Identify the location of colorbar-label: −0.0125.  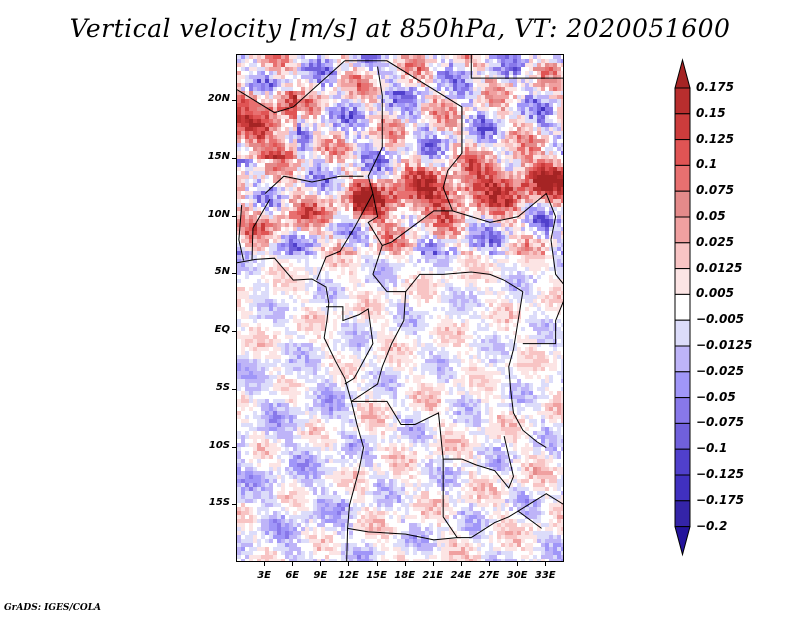
(724, 345).